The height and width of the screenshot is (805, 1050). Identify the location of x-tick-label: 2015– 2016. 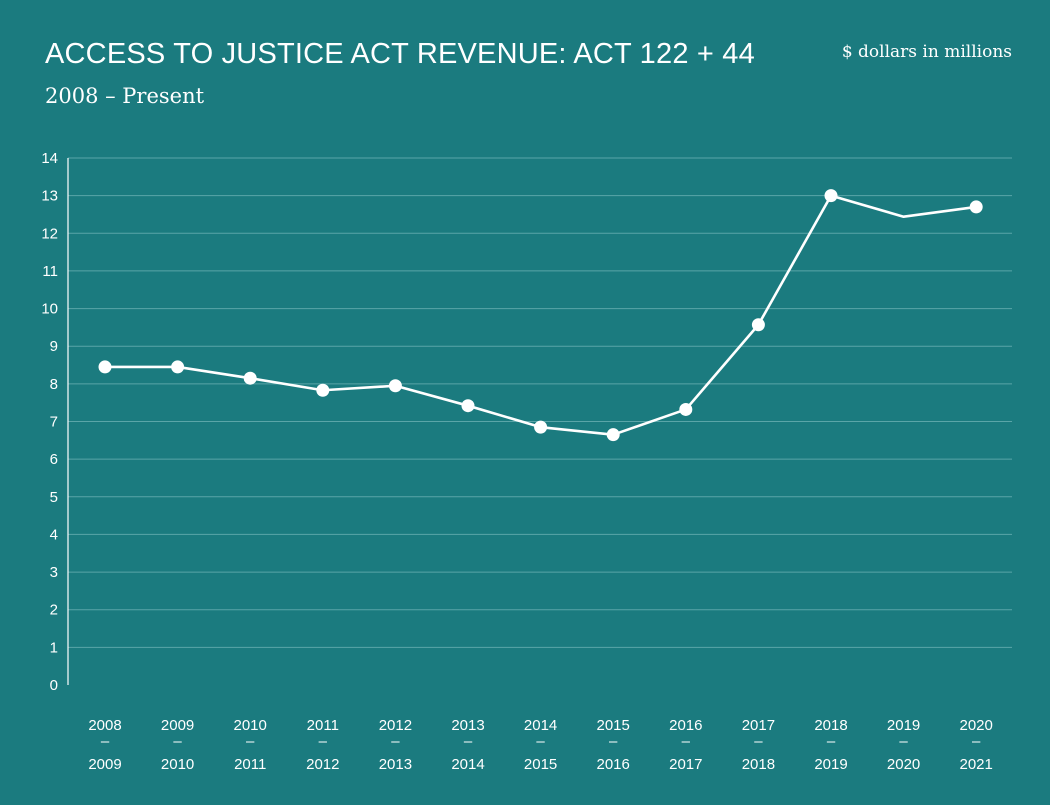
(613, 745).